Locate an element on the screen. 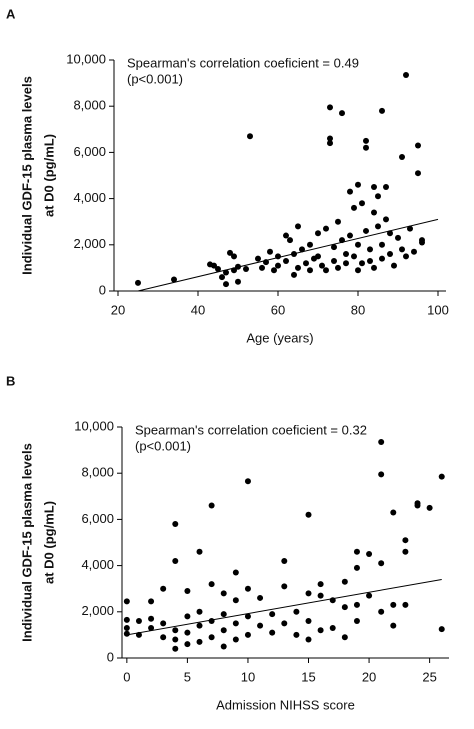  y-tick-label: 10,000 is located at coordinates (94, 425).